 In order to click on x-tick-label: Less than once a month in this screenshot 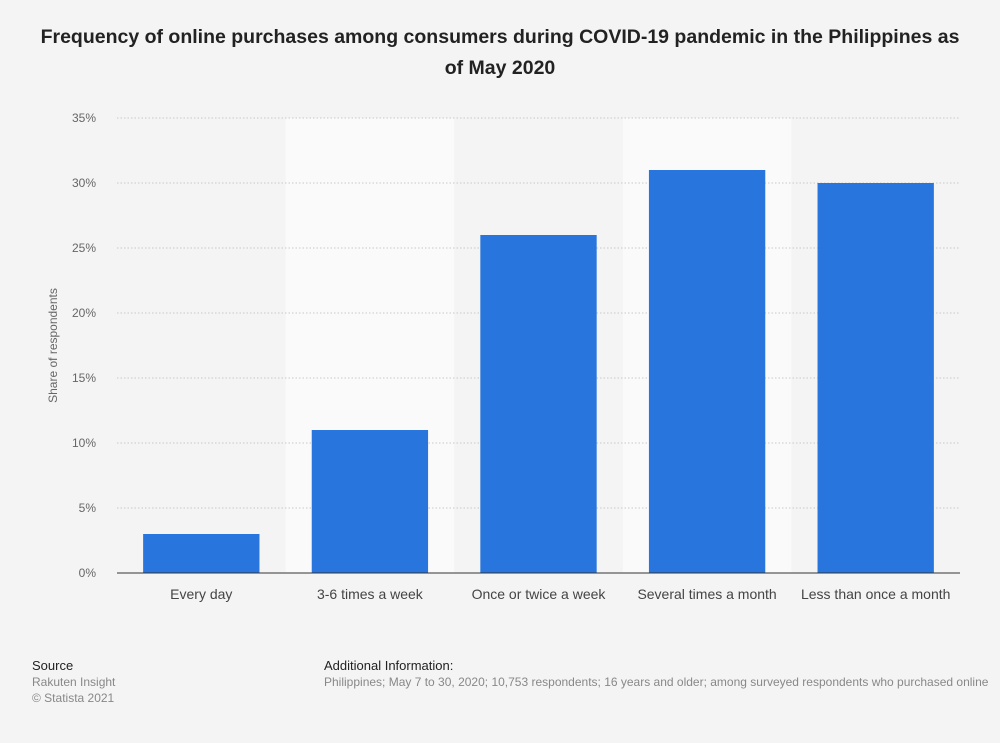, I will do `click(875, 594)`.